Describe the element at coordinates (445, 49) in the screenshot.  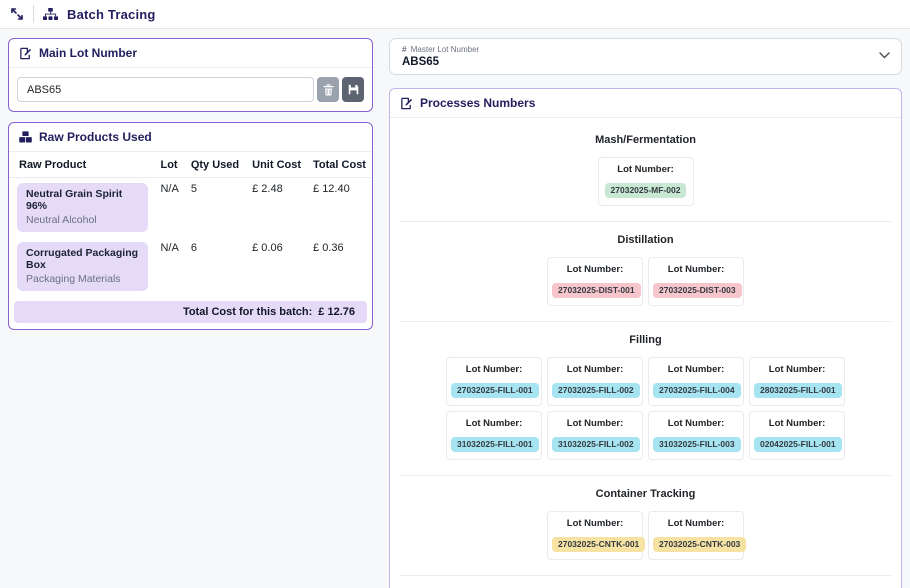
I see `master-lot-label: Master Lot Number` at that location.